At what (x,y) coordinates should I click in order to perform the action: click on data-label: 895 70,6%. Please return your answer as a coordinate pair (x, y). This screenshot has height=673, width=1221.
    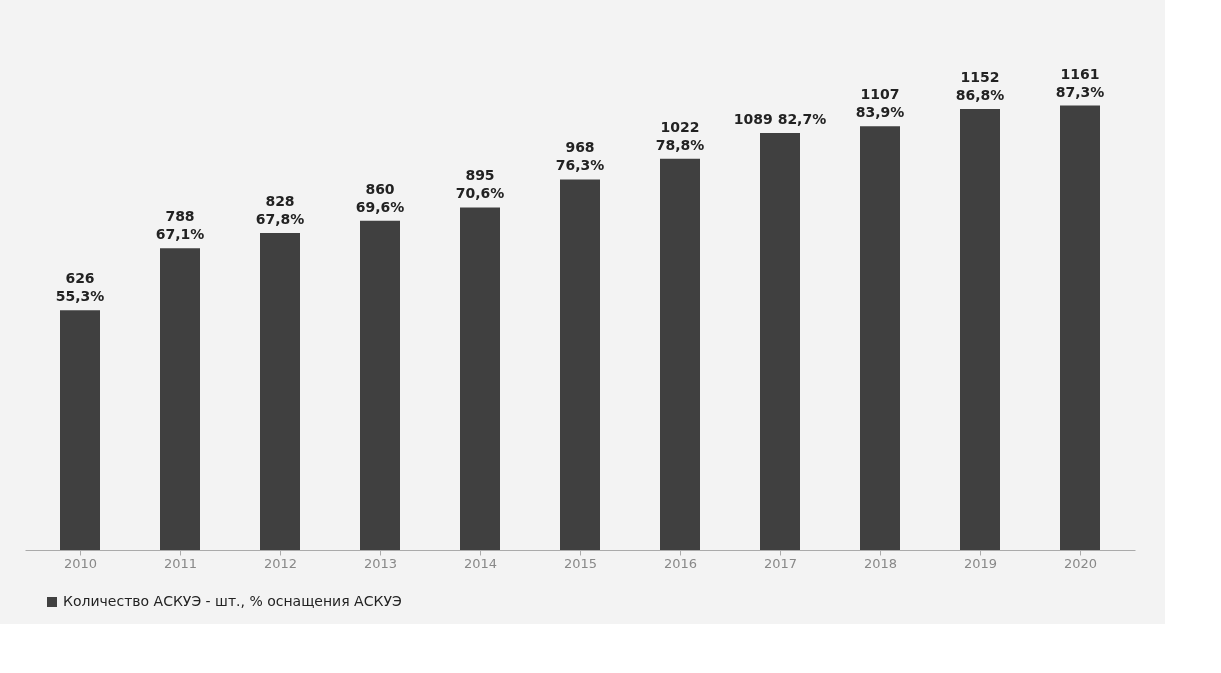
    Looking at the image, I should click on (480, 184).